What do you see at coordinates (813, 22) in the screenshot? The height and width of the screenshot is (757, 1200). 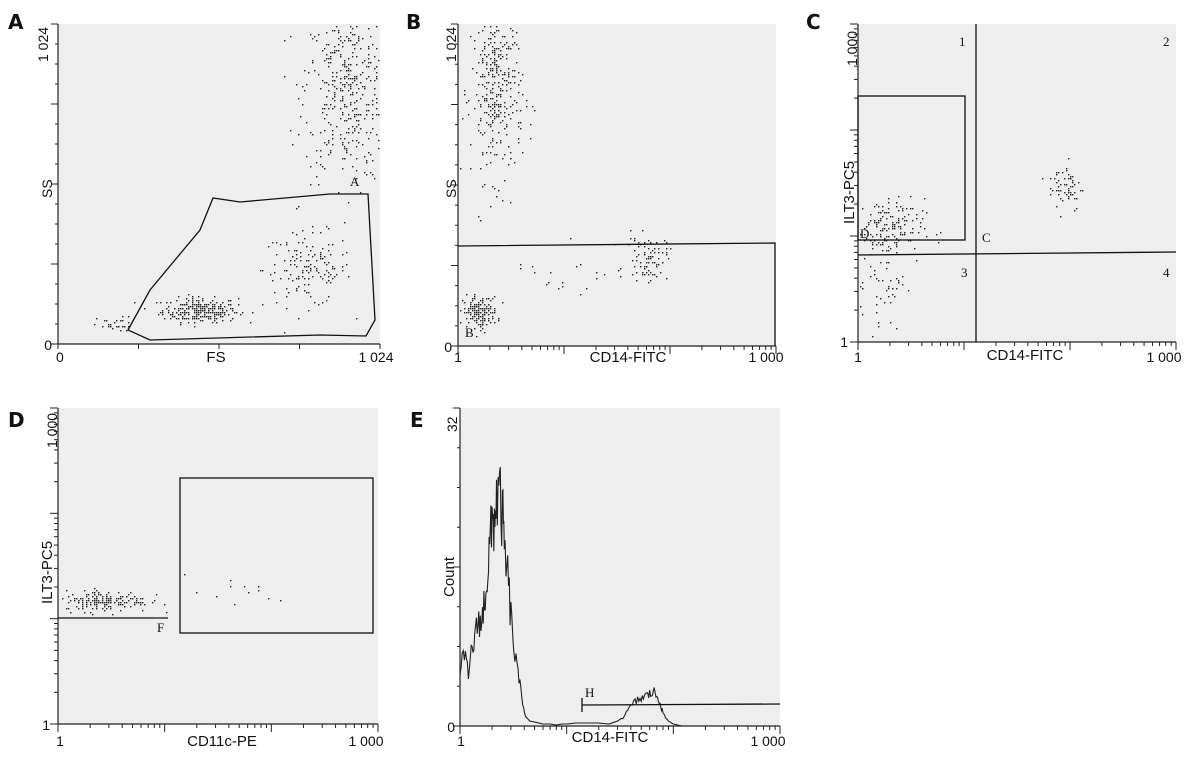 I see `panel-letter-c: C` at bounding box center [813, 22].